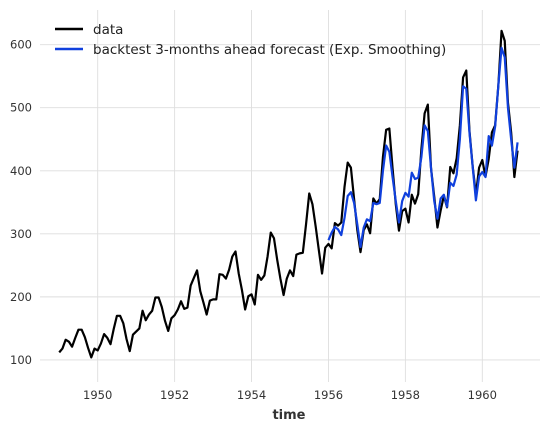 This screenshot has height=431, width=547. What do you see at coordinates (174, 395) in the screenshot?
I see `x-tick-label: 1952` at bounding box center [174, 395].